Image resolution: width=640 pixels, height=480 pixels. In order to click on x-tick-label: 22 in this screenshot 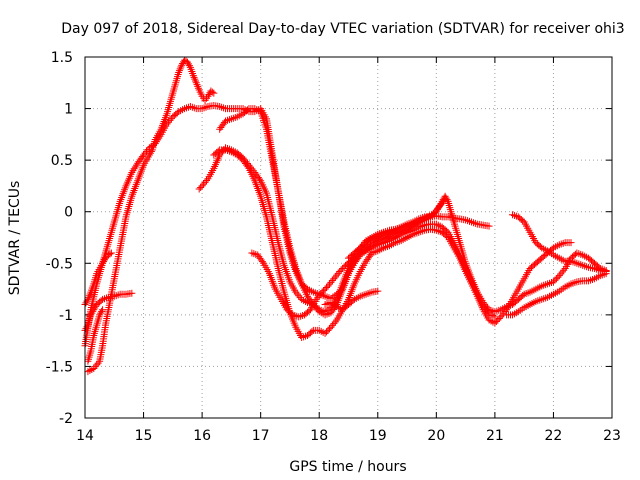, I will do `click(554, 436)`.